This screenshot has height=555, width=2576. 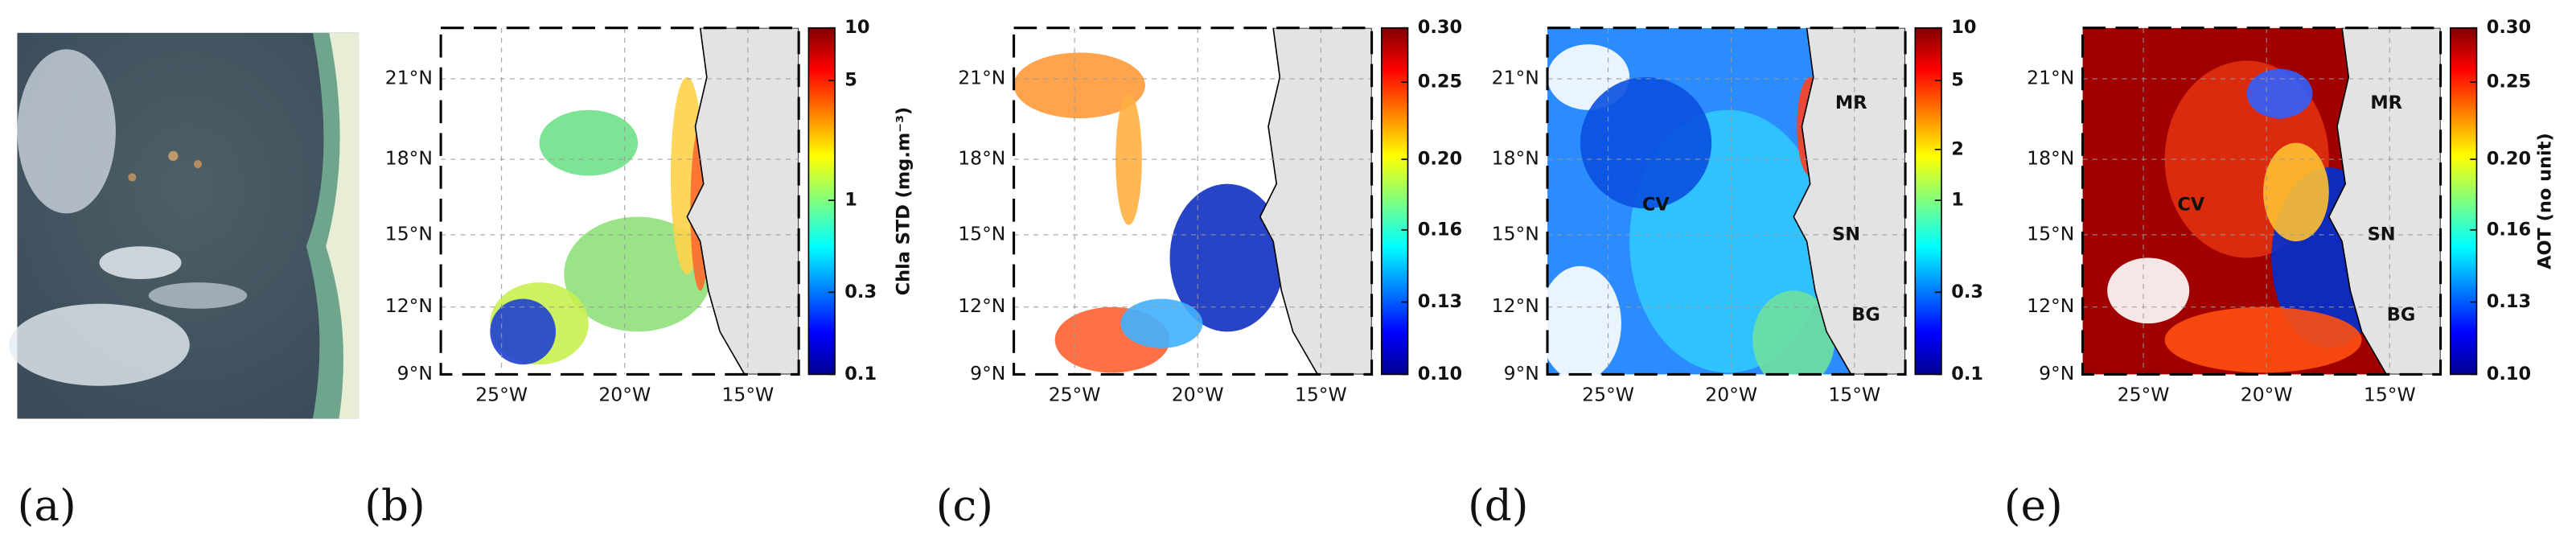 I want to click on true-color-image, so click(x=184, y=225).